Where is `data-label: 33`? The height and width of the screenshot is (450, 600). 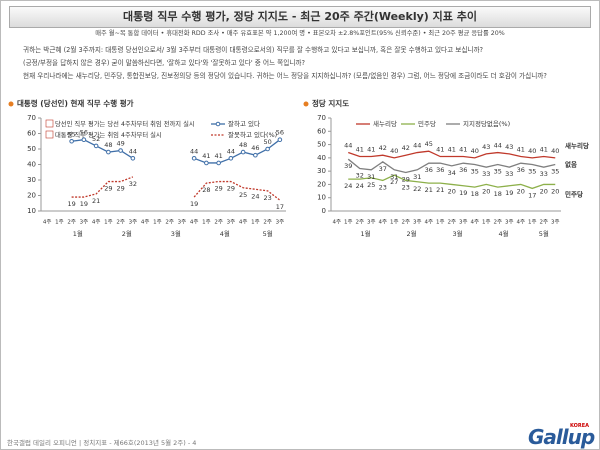
data-label: 33 is located at coordinates (509, 174).